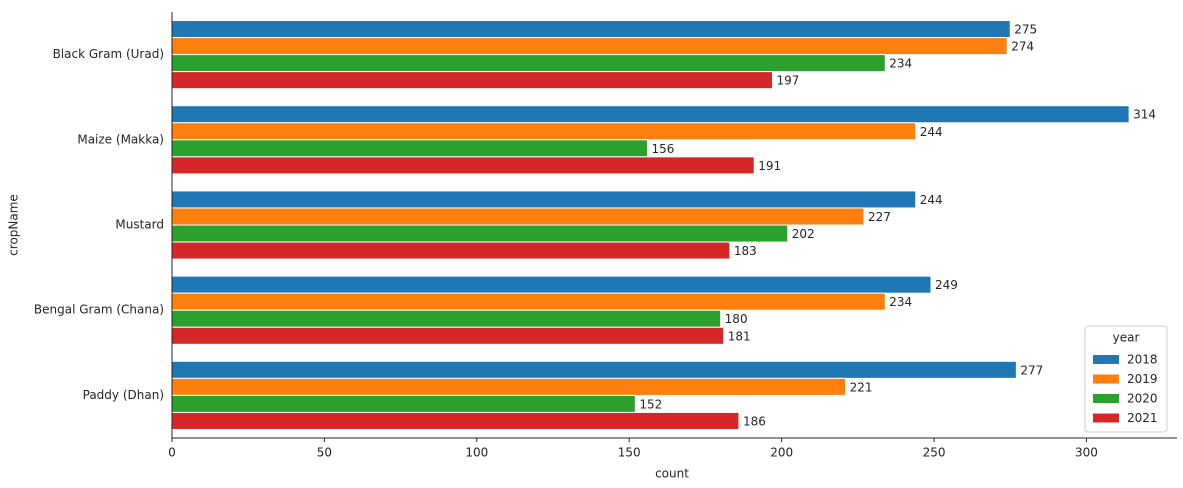  Describe the element at coordinates (769, 166) in the screenshot. I see `value-label: 191` at that location.